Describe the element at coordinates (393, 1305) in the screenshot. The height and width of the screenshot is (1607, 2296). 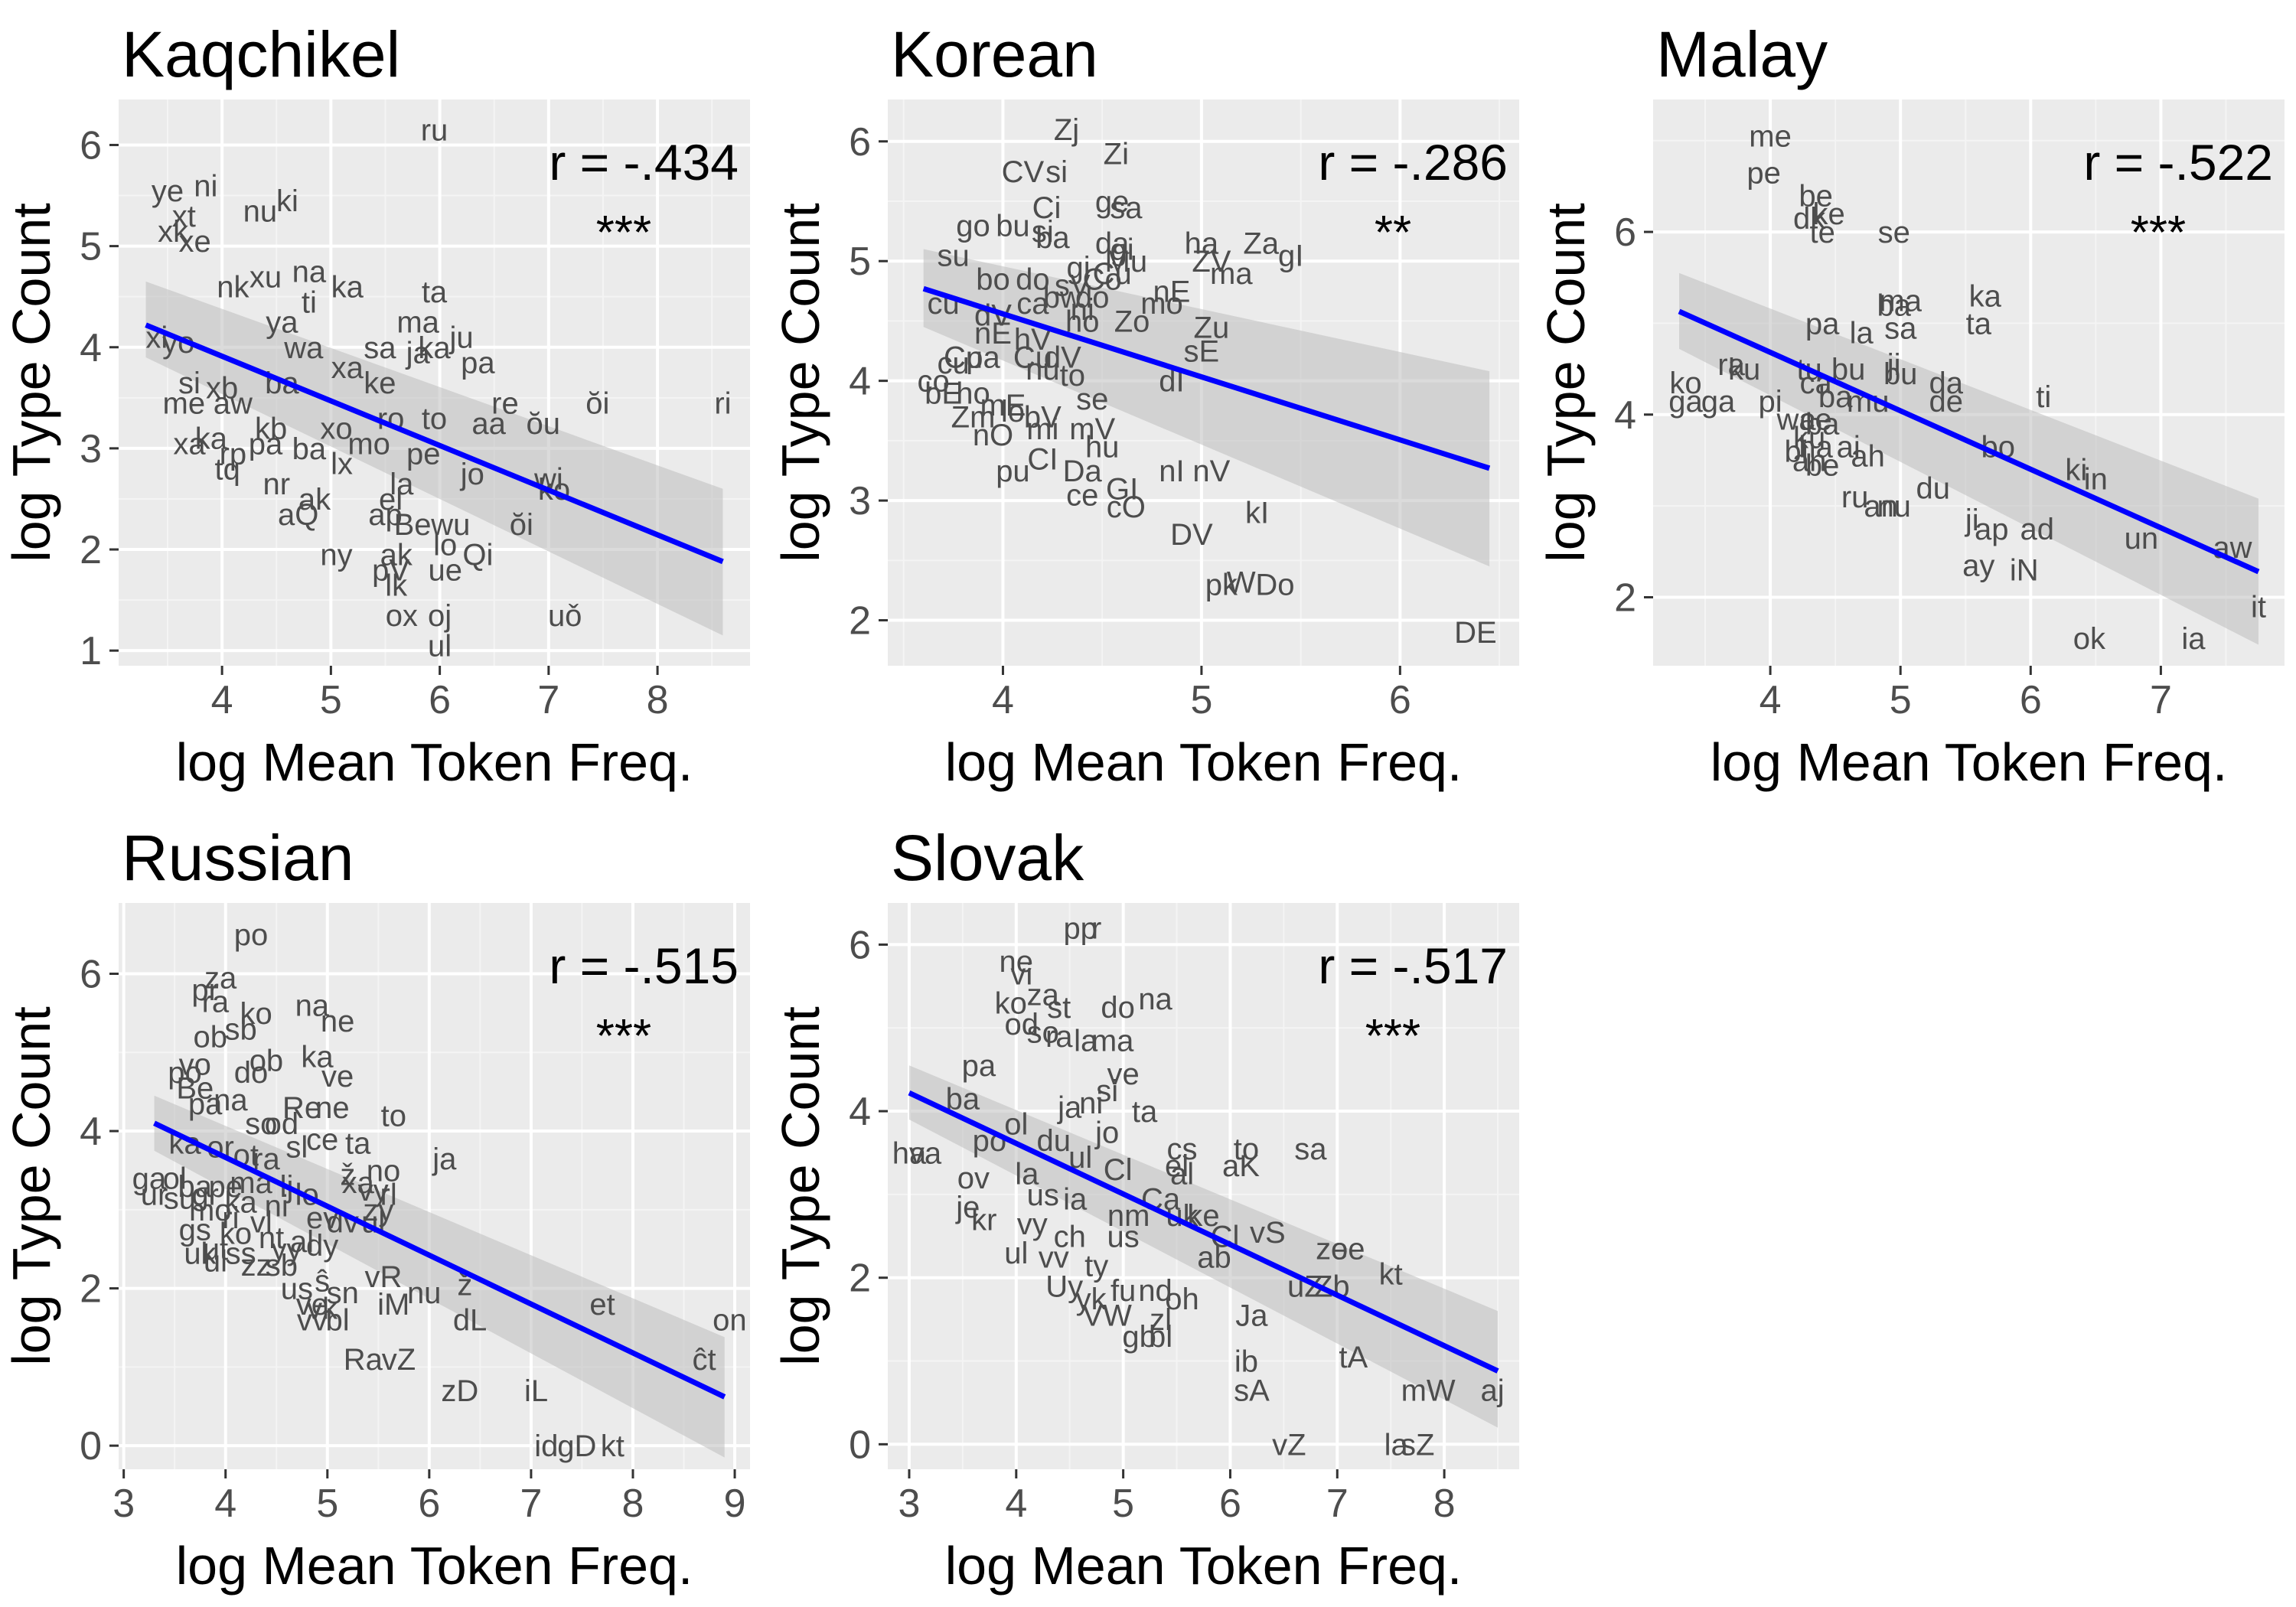
I see `point-label: iM` at that location.